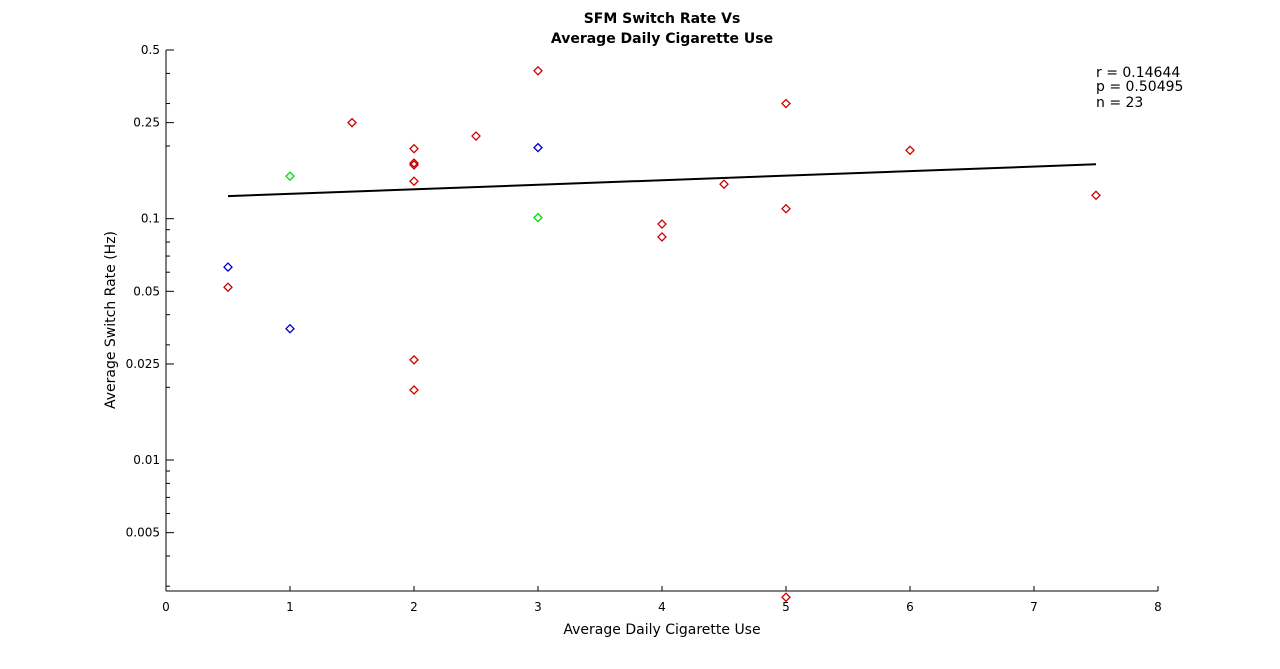  Describe the element at coordinates (290, 607) in the screenshot. I see `x-tick-label: 1` at that location.